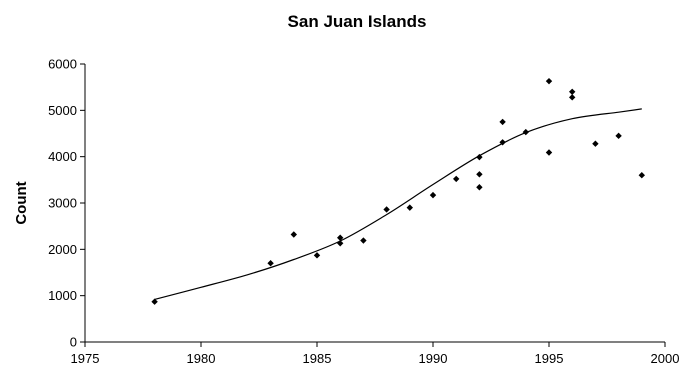 The image size is (688, 380). I want to click on x-tick-label: 1990, so click(433, 358).